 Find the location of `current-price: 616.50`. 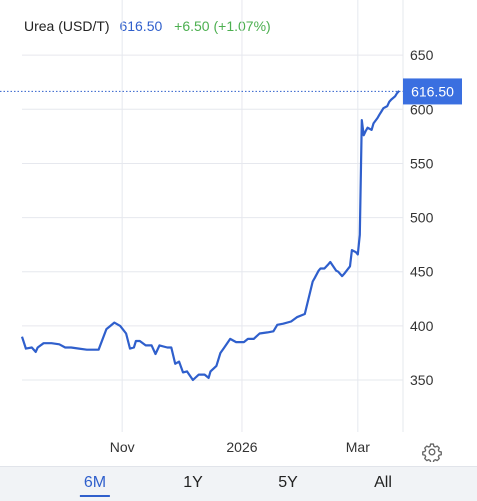

current-price: 616.50 is located at coordinates (141, 26).